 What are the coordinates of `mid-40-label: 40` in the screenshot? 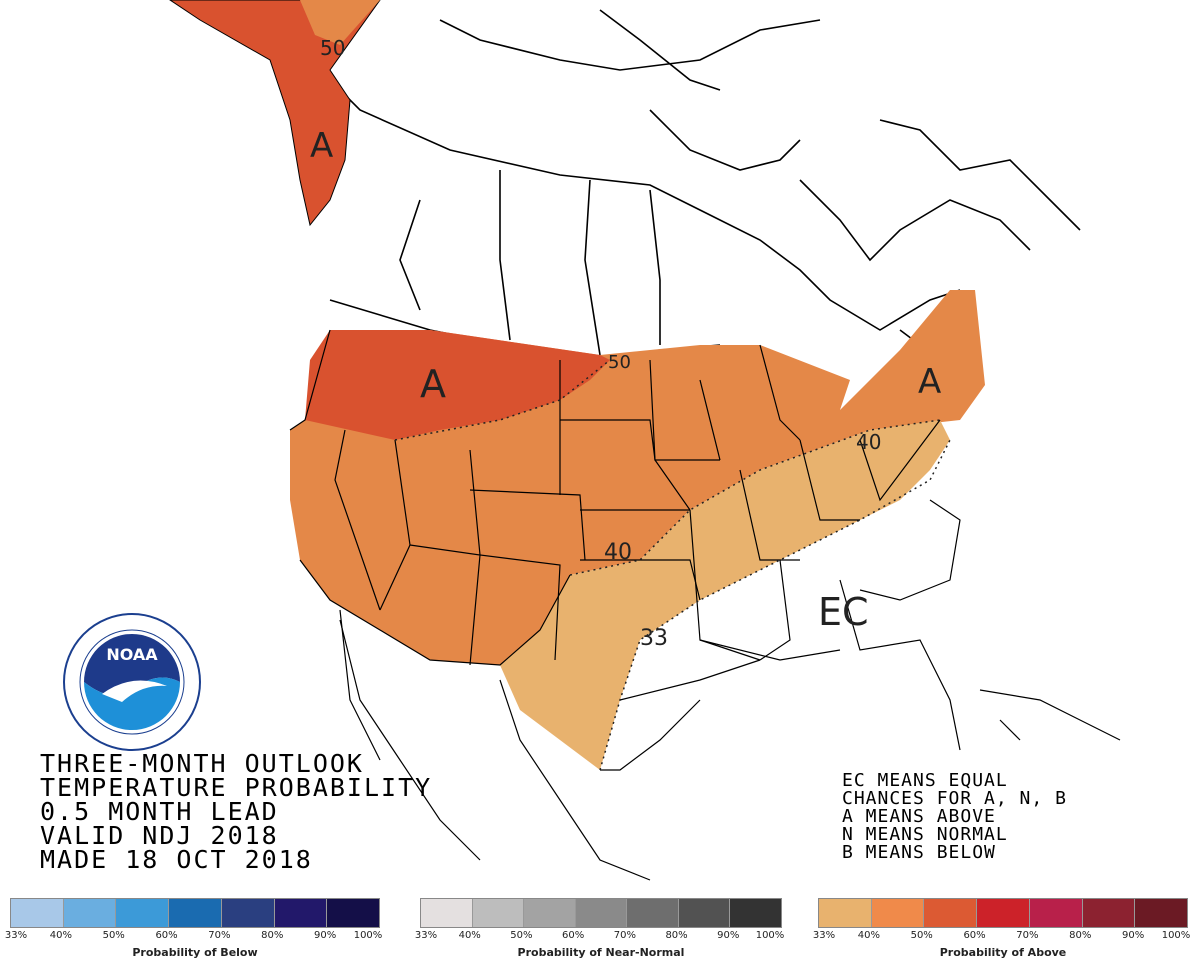 It's located at (618, 552).